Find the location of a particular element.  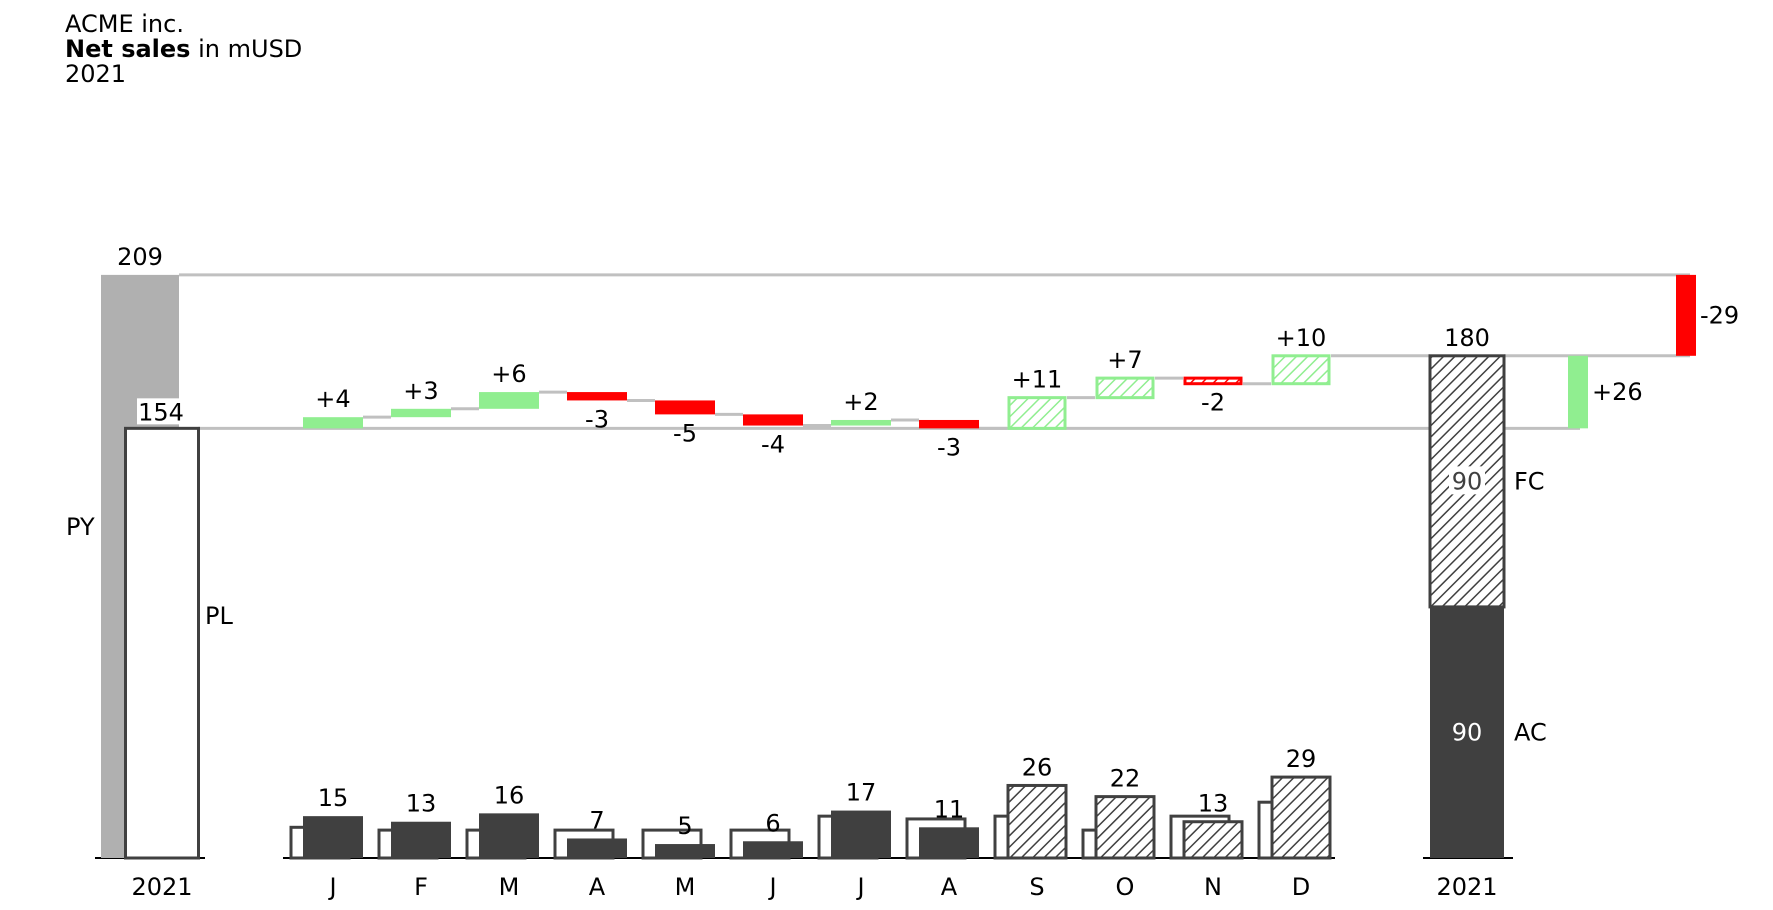

plan-value-label: 154 is located at coordinates (161, 412).